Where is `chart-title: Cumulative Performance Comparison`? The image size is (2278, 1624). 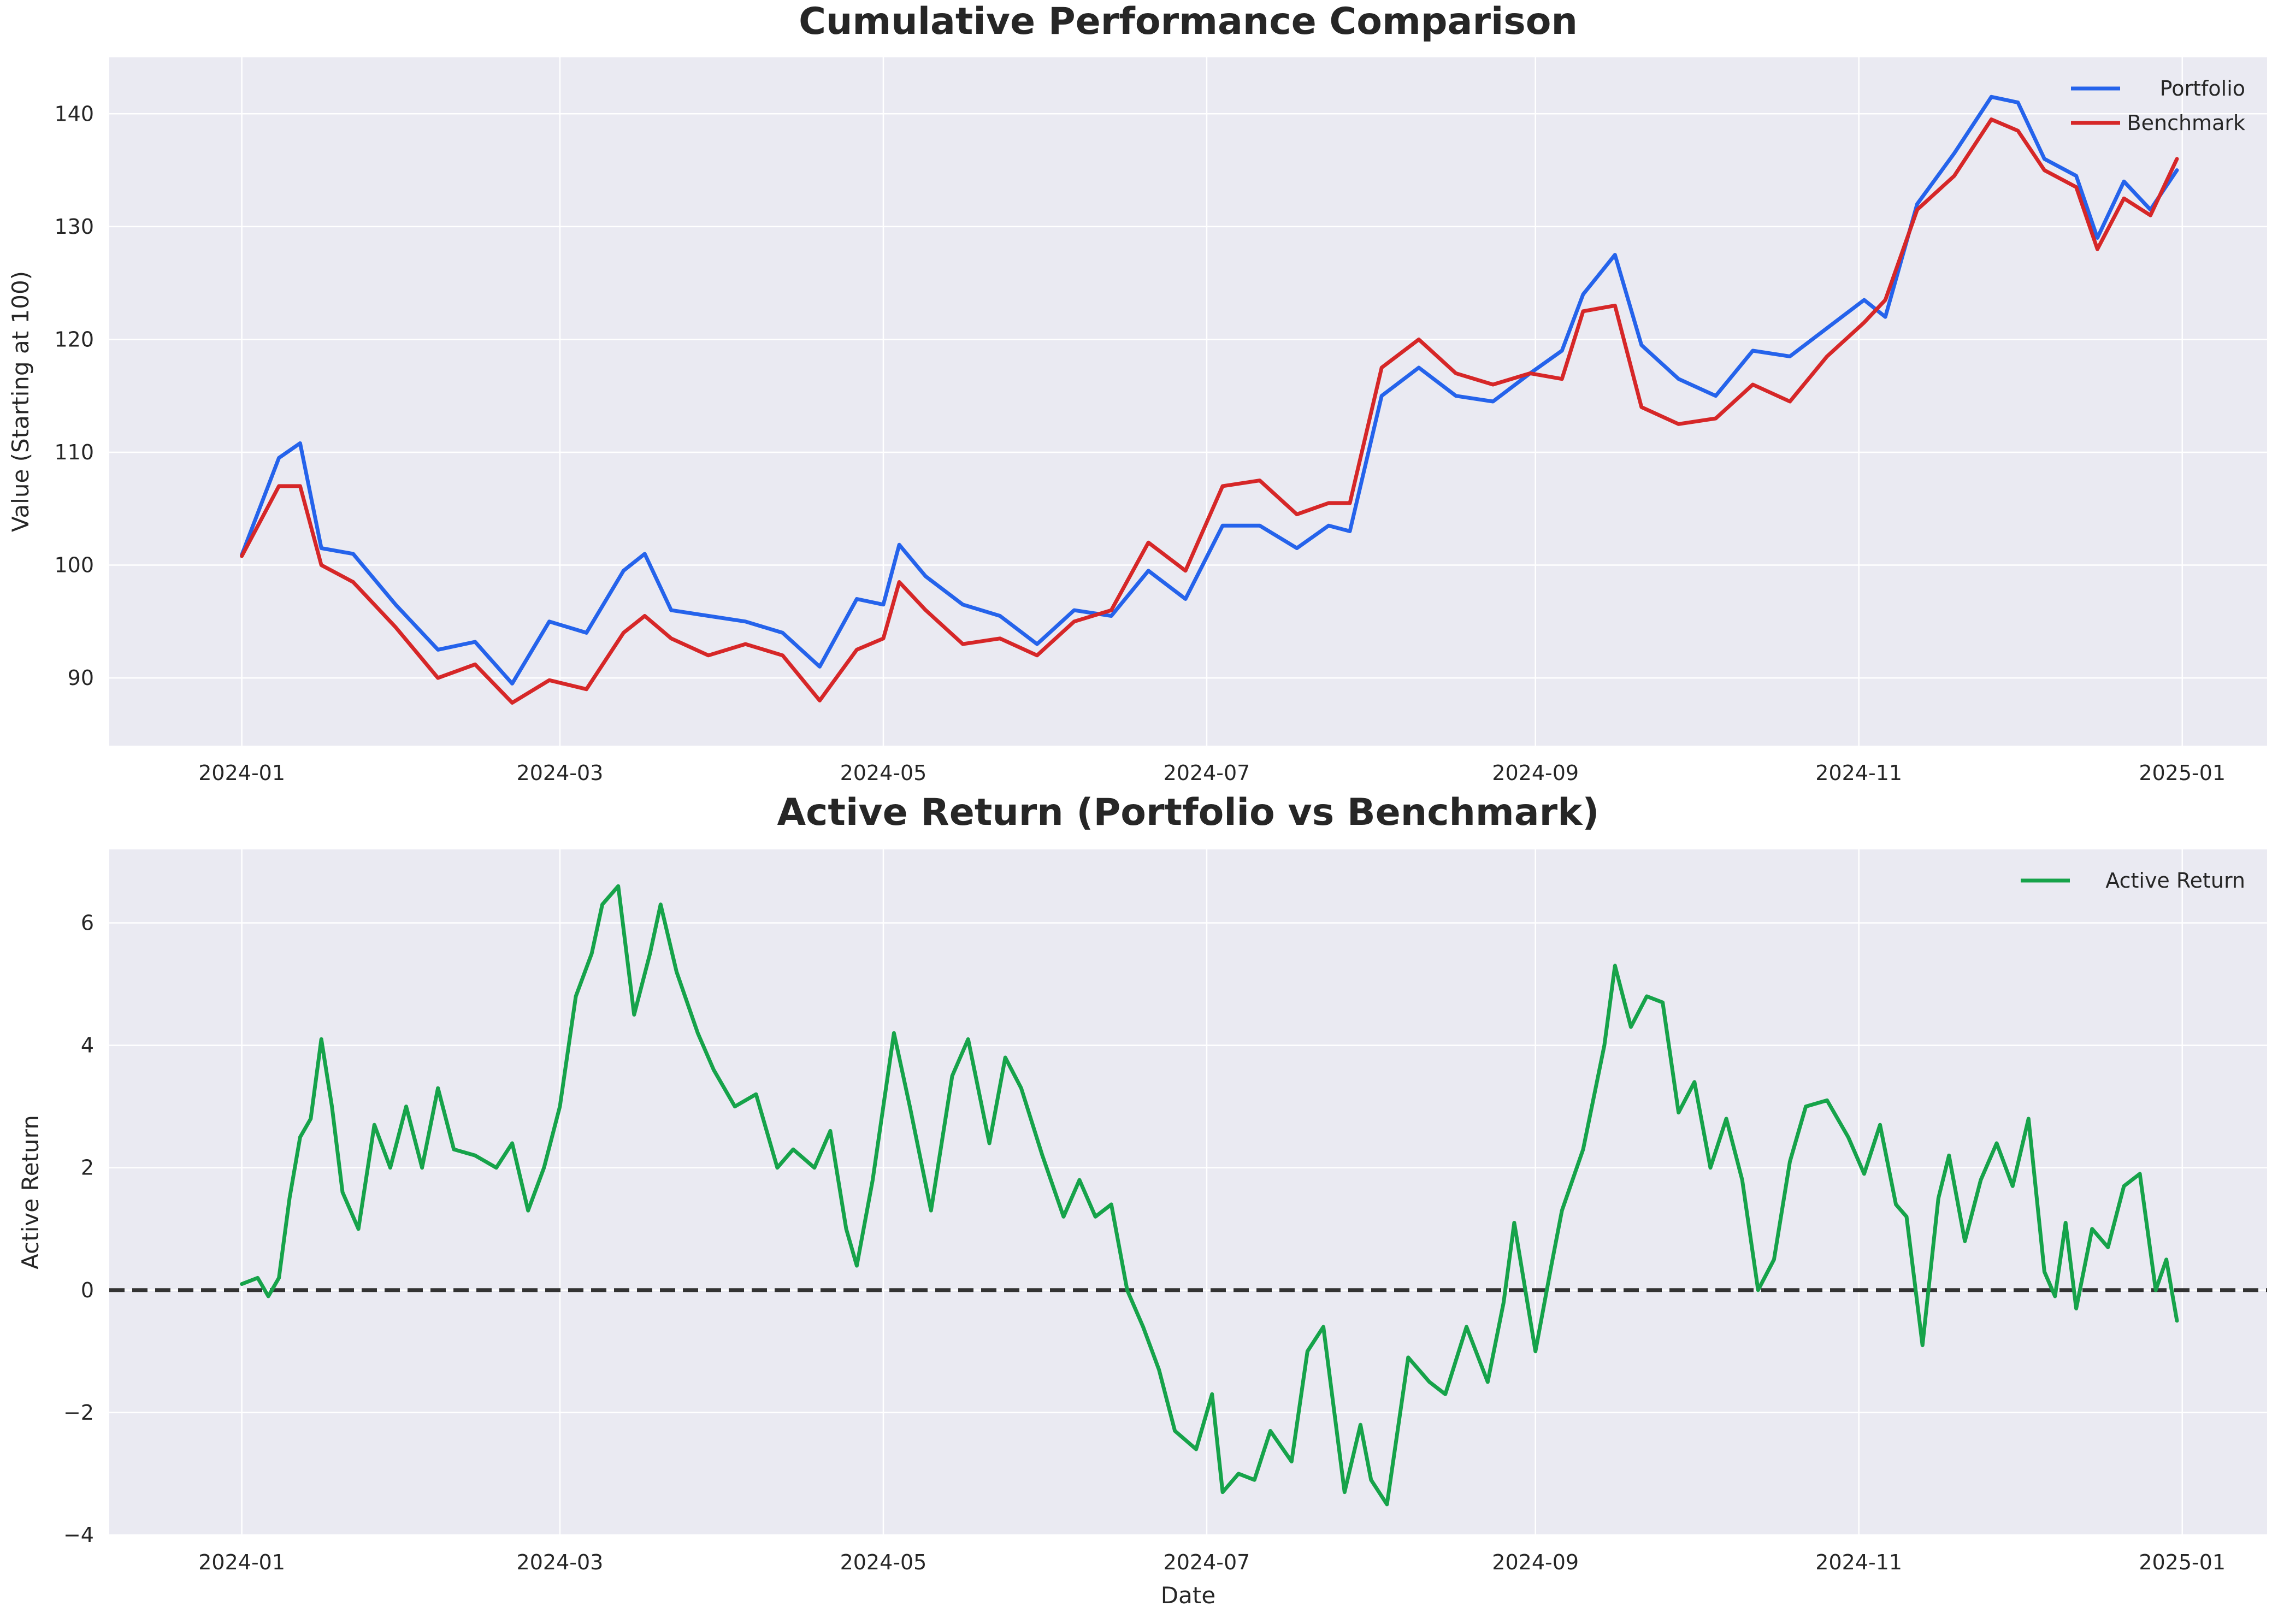 chart-title: Cumulative Performance Comparison is located at coordinates (1188, 21).